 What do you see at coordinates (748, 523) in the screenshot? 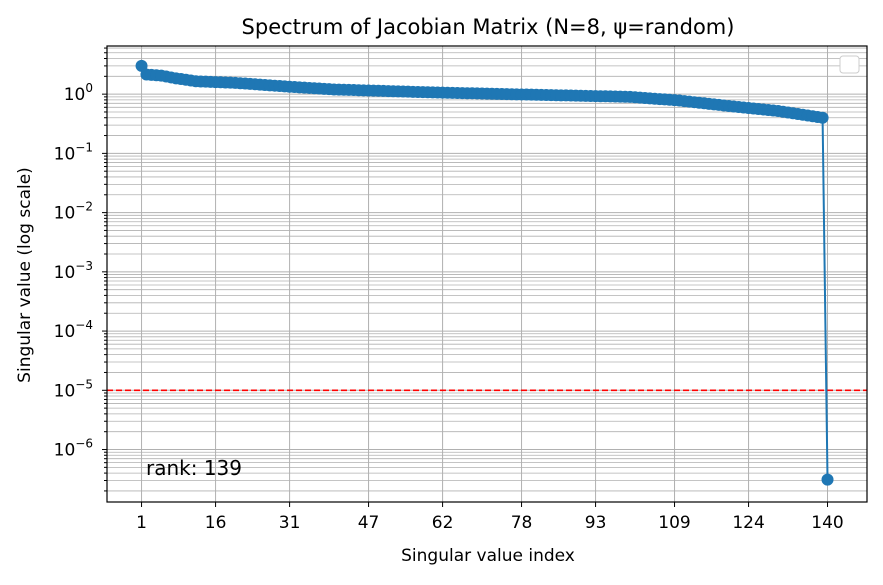
I see `x-tick-label: 124` at bounding box center [748, 523].